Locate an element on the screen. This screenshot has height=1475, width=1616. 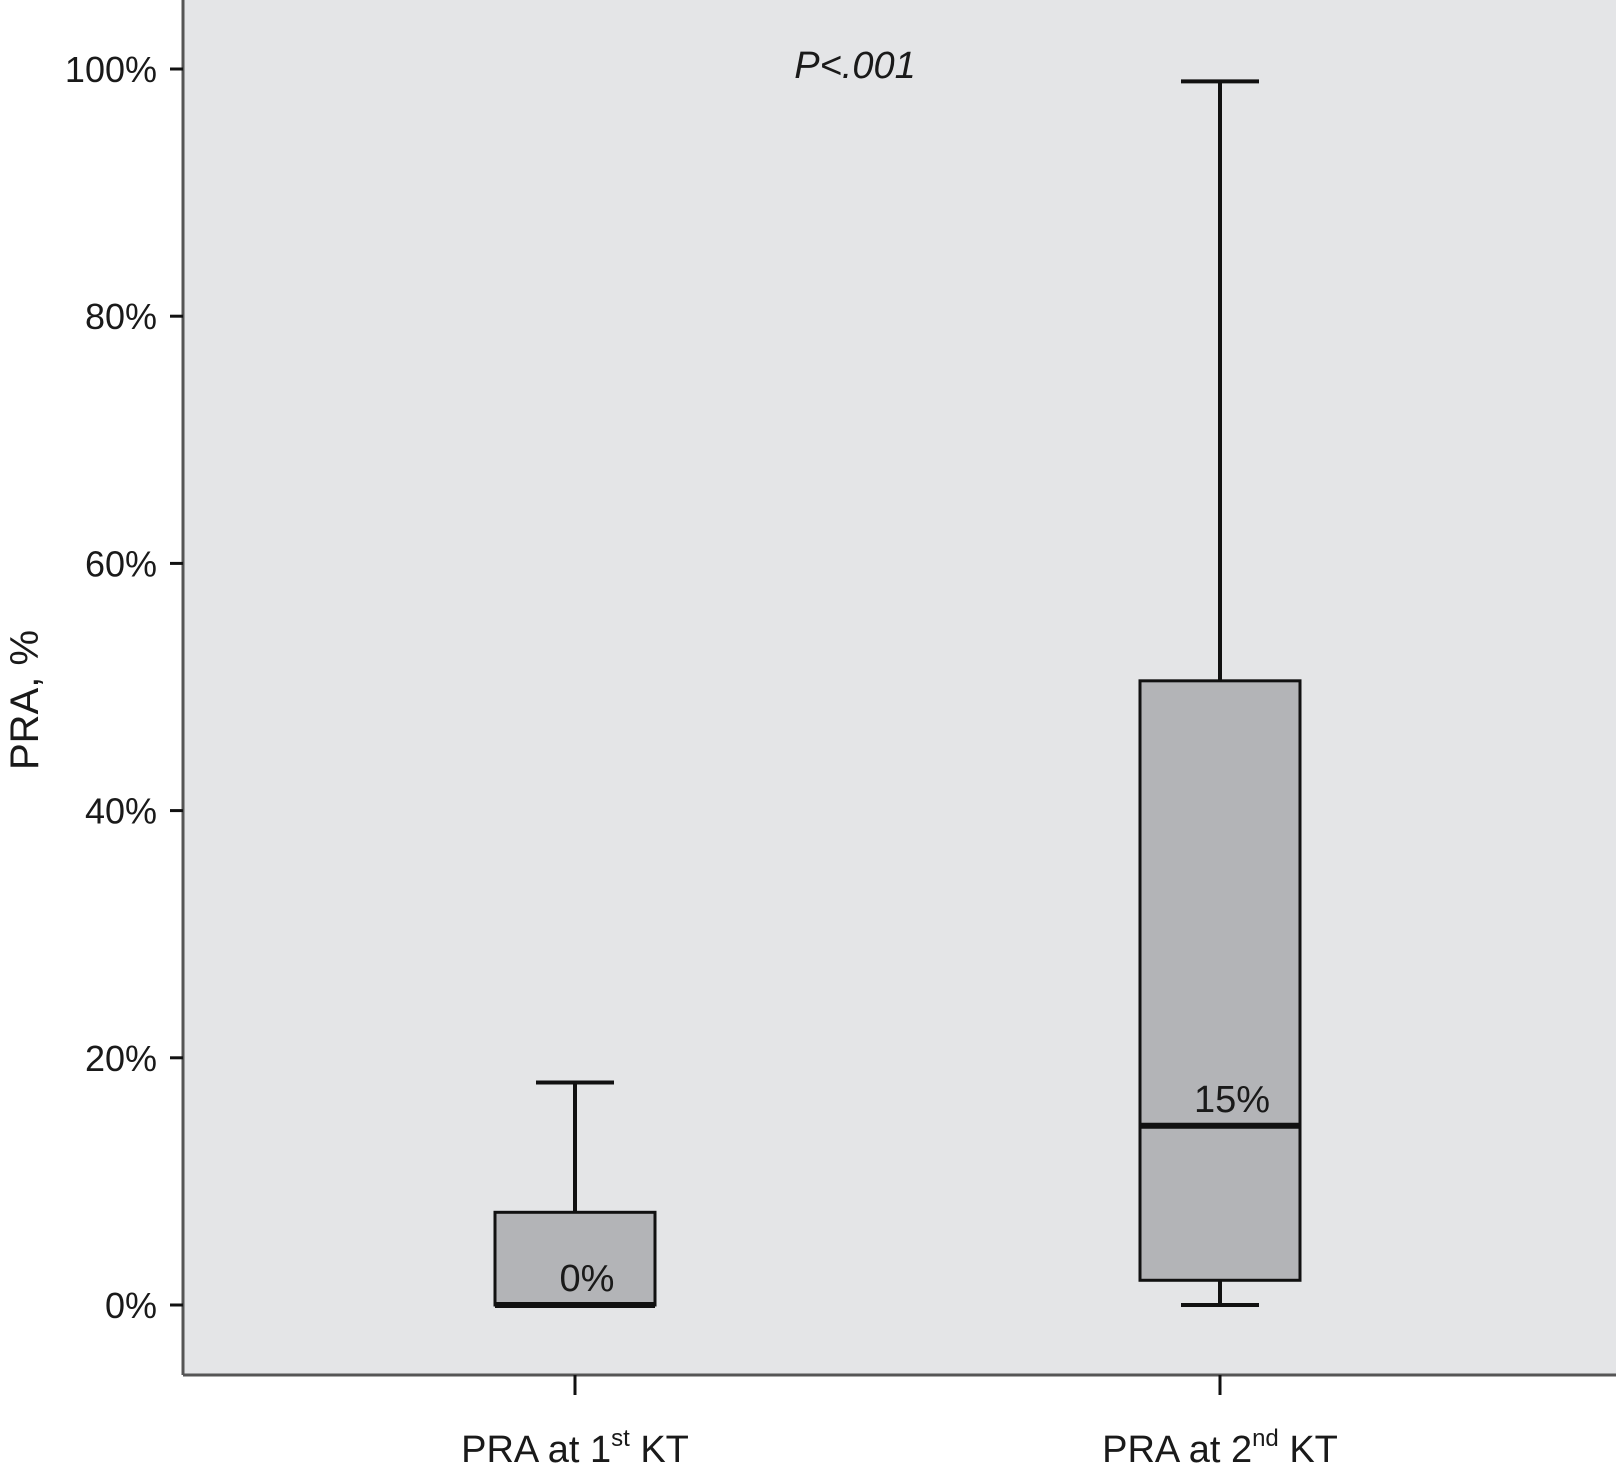
y-tick-label: 20% is located at coordinates (121, 1058).